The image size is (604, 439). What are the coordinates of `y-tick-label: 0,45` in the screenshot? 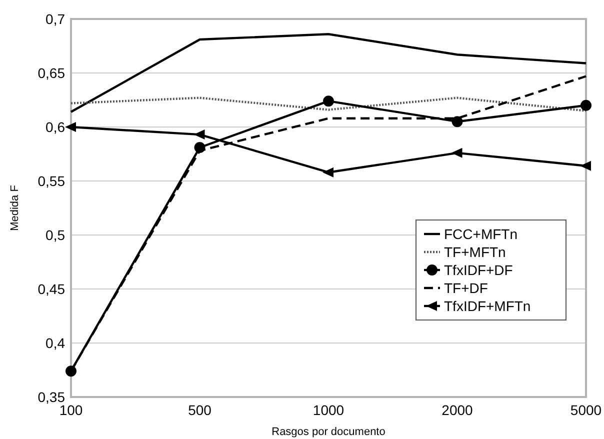 It's located at (52, 288).